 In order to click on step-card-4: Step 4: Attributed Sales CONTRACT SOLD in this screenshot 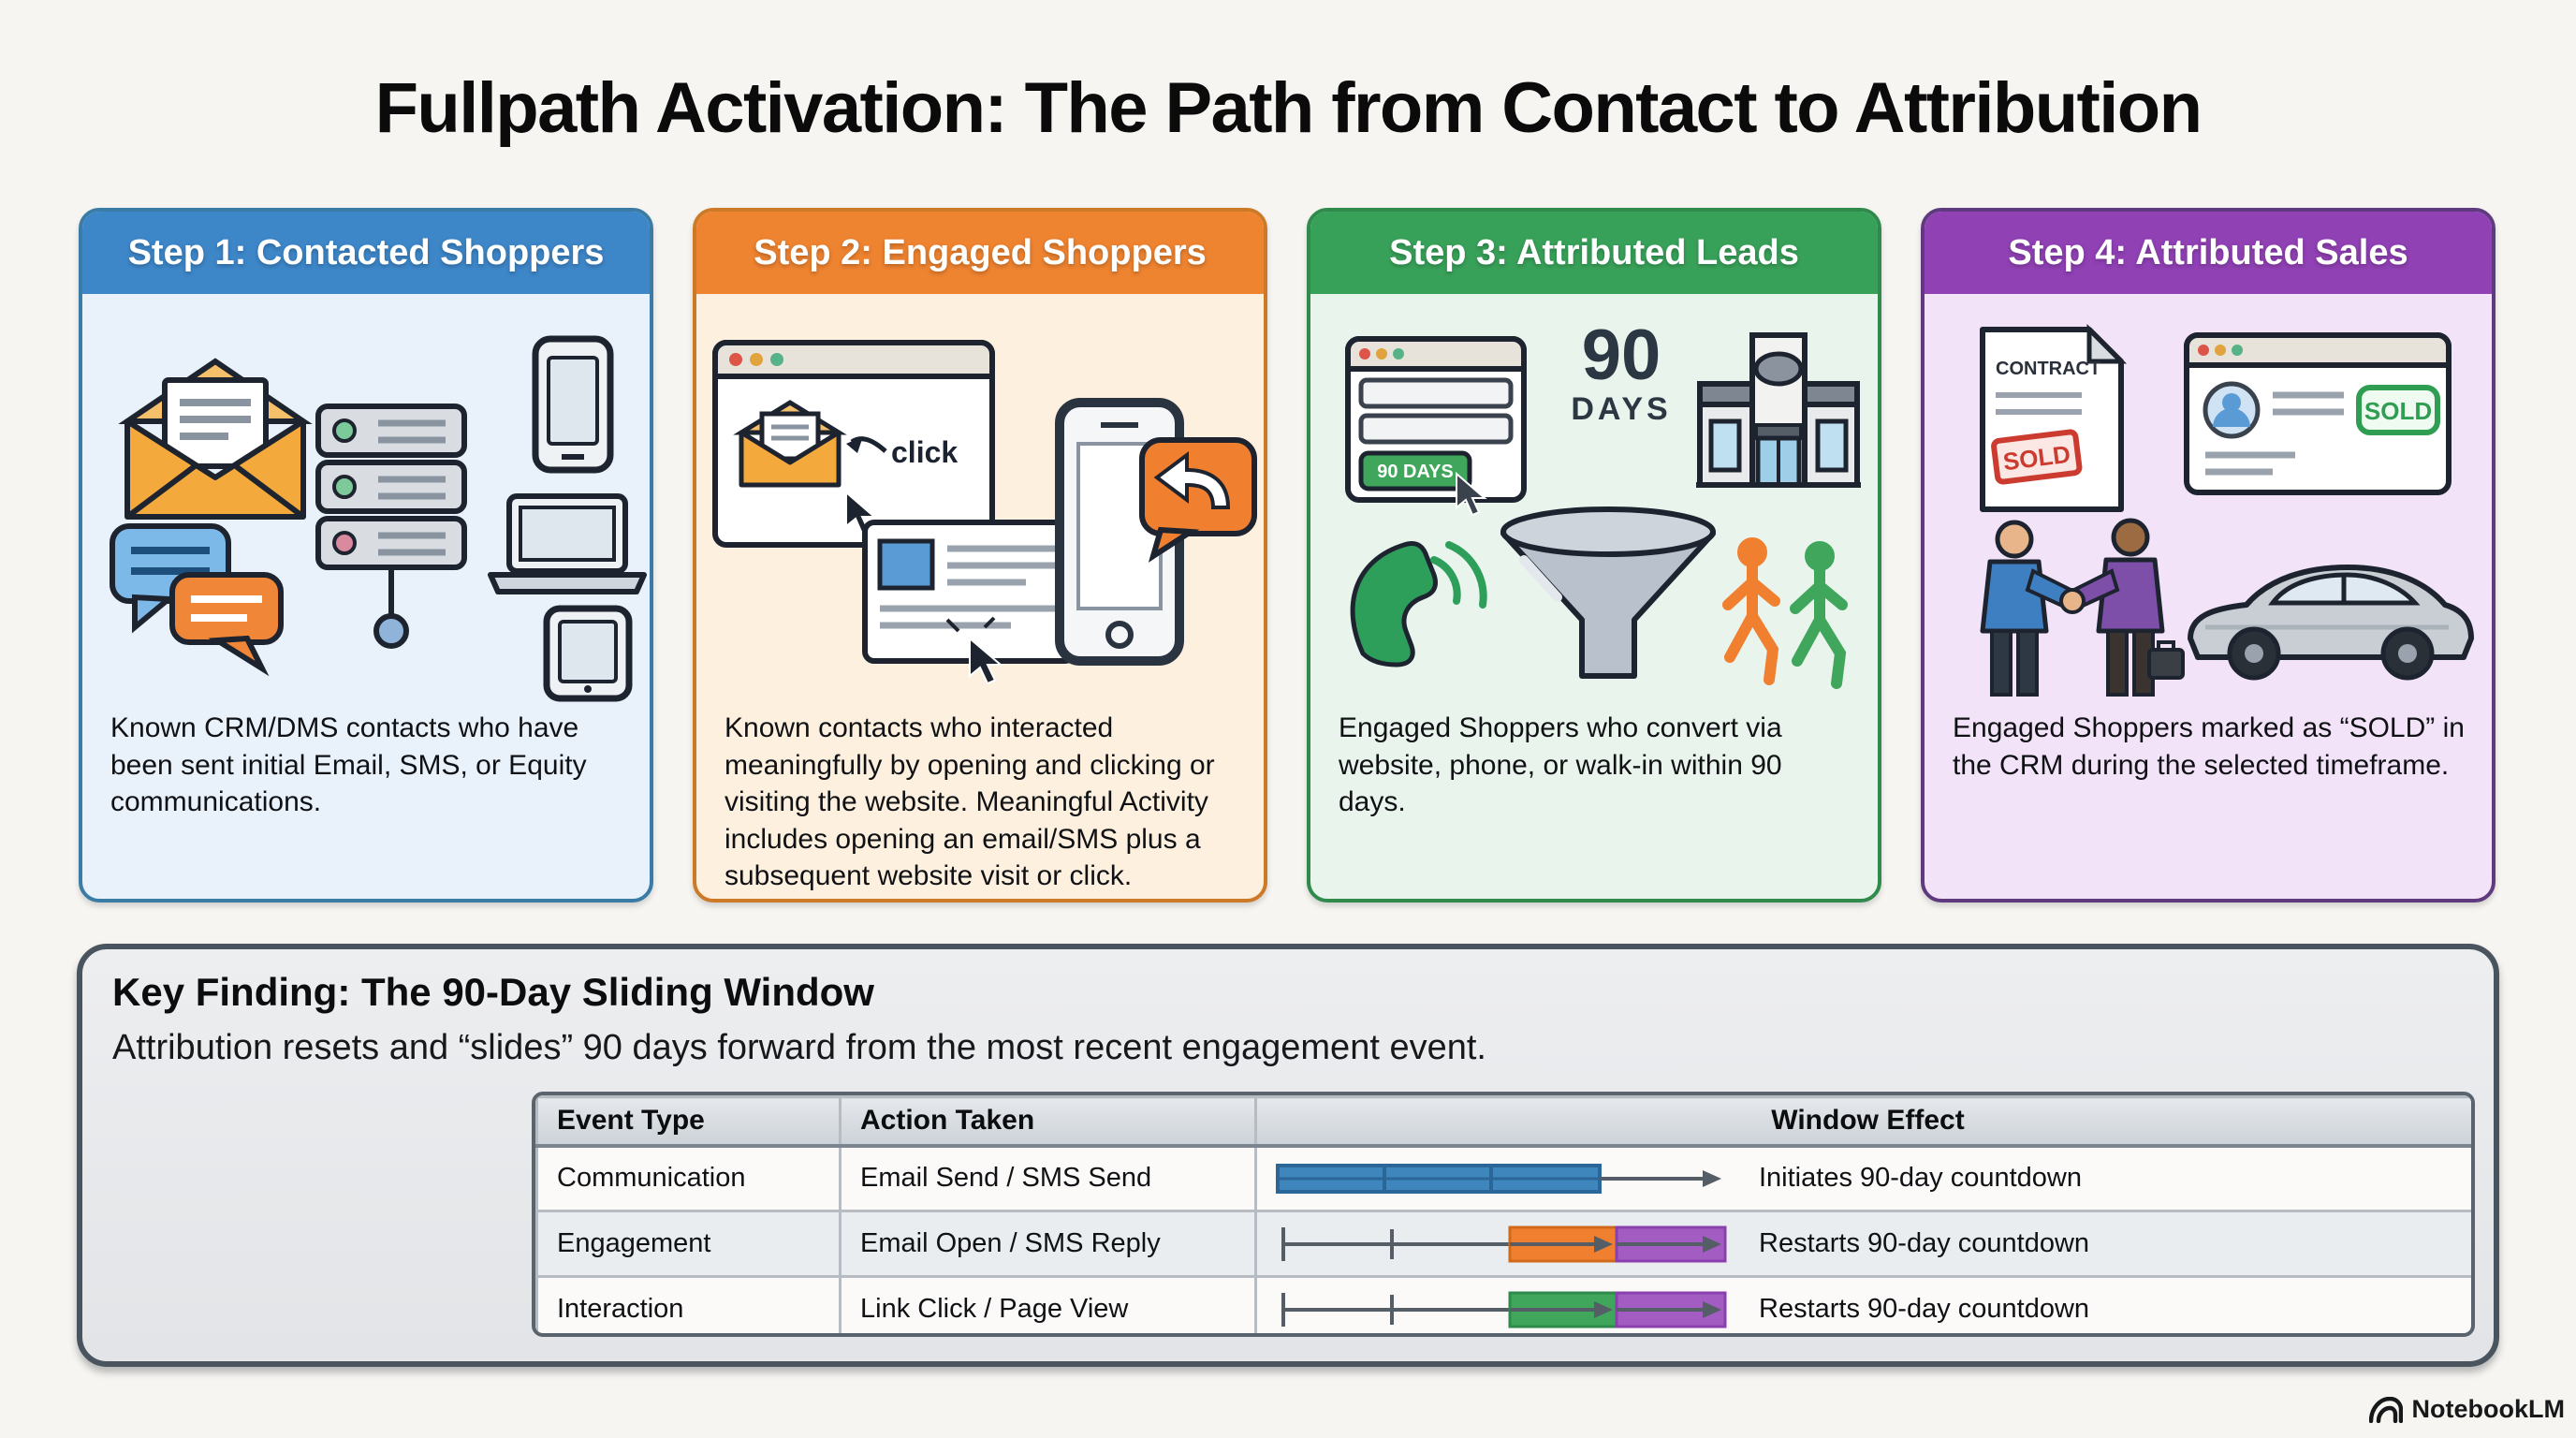, I will do `click(2208, 555)`.